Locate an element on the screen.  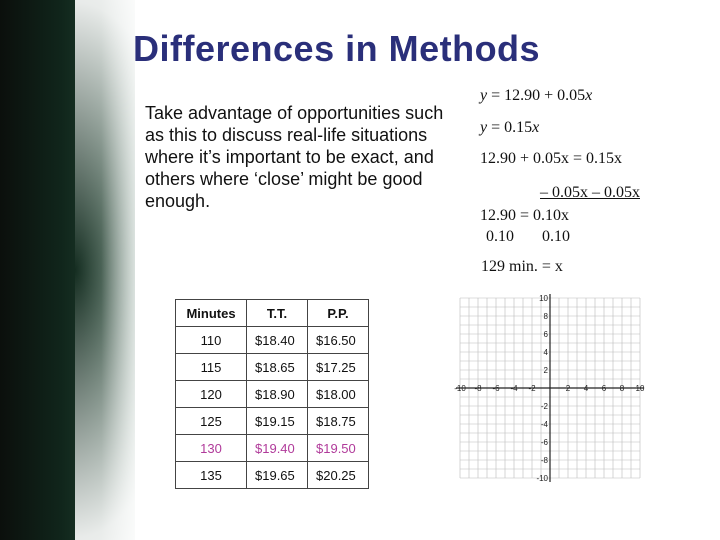
x-axis-labels: -10 -8 -6 -4 -2 2 4 6 8 10 is located at coordinates (549, 388).